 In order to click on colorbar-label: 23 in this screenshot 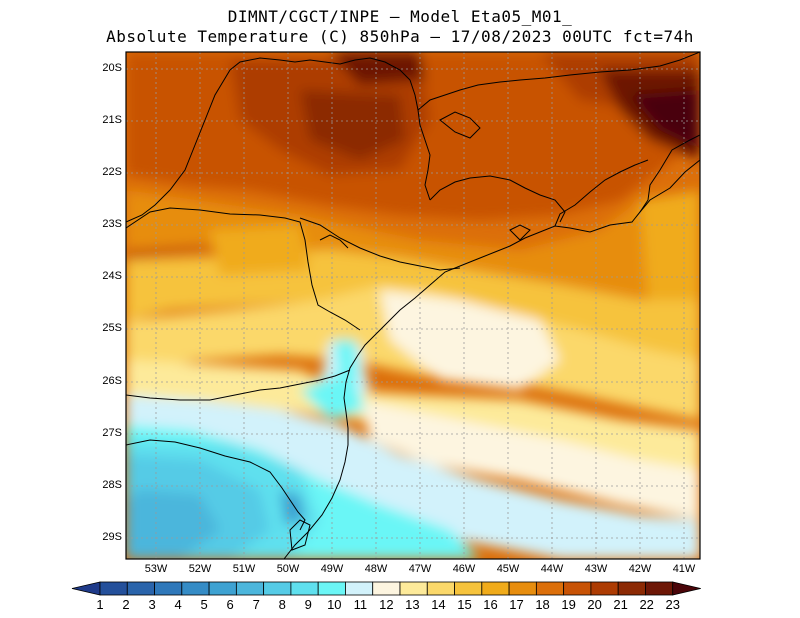, I will do `click(672, 604)`.